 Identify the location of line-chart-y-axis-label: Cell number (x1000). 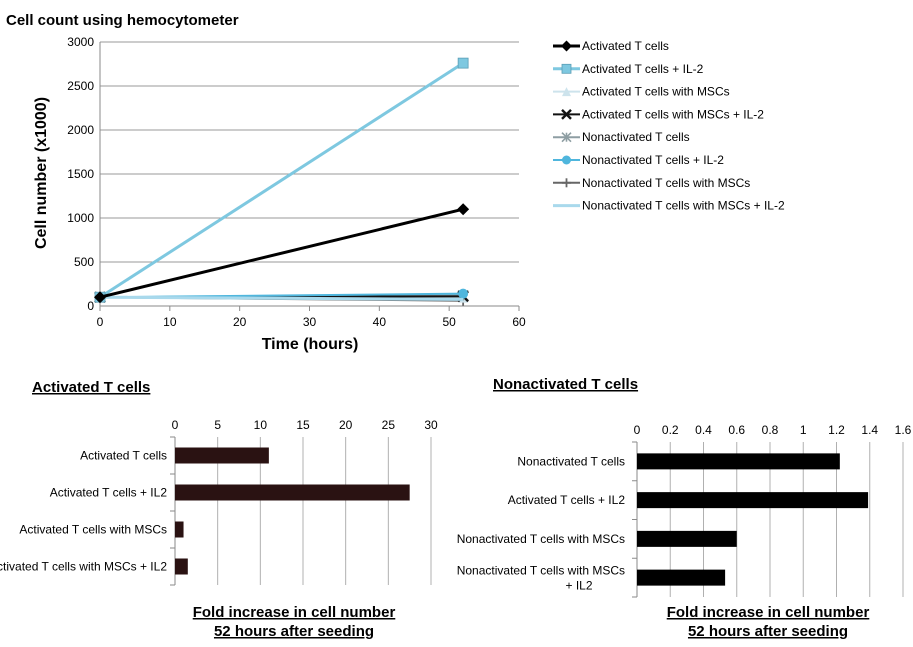
(41, 173).